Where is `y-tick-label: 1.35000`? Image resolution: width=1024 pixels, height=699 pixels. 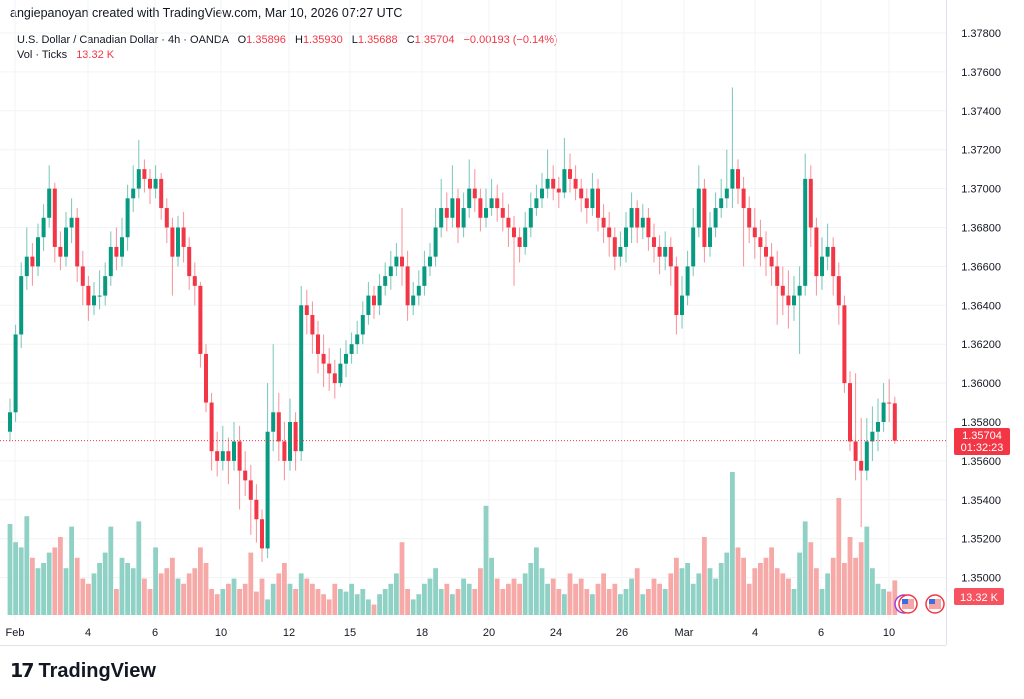 y-tick-label: 1.35000 is located at coordinates (981, 579).